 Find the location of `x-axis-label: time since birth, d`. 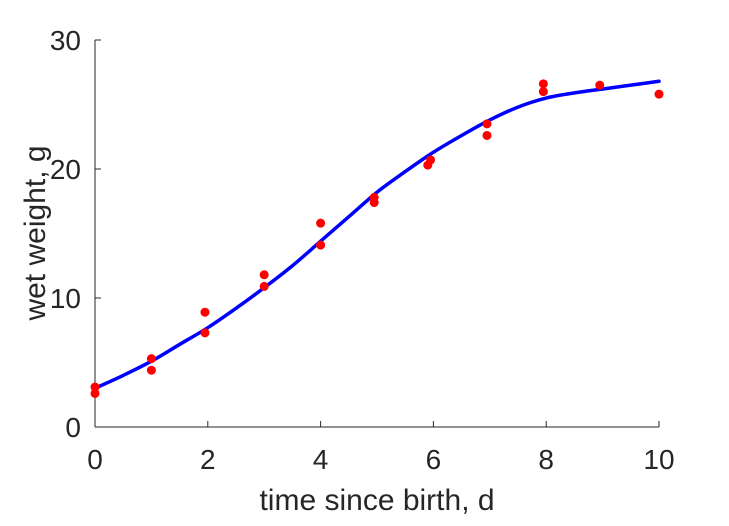

x-axis-label: time since birth, d is located at coordinates (376, 500).